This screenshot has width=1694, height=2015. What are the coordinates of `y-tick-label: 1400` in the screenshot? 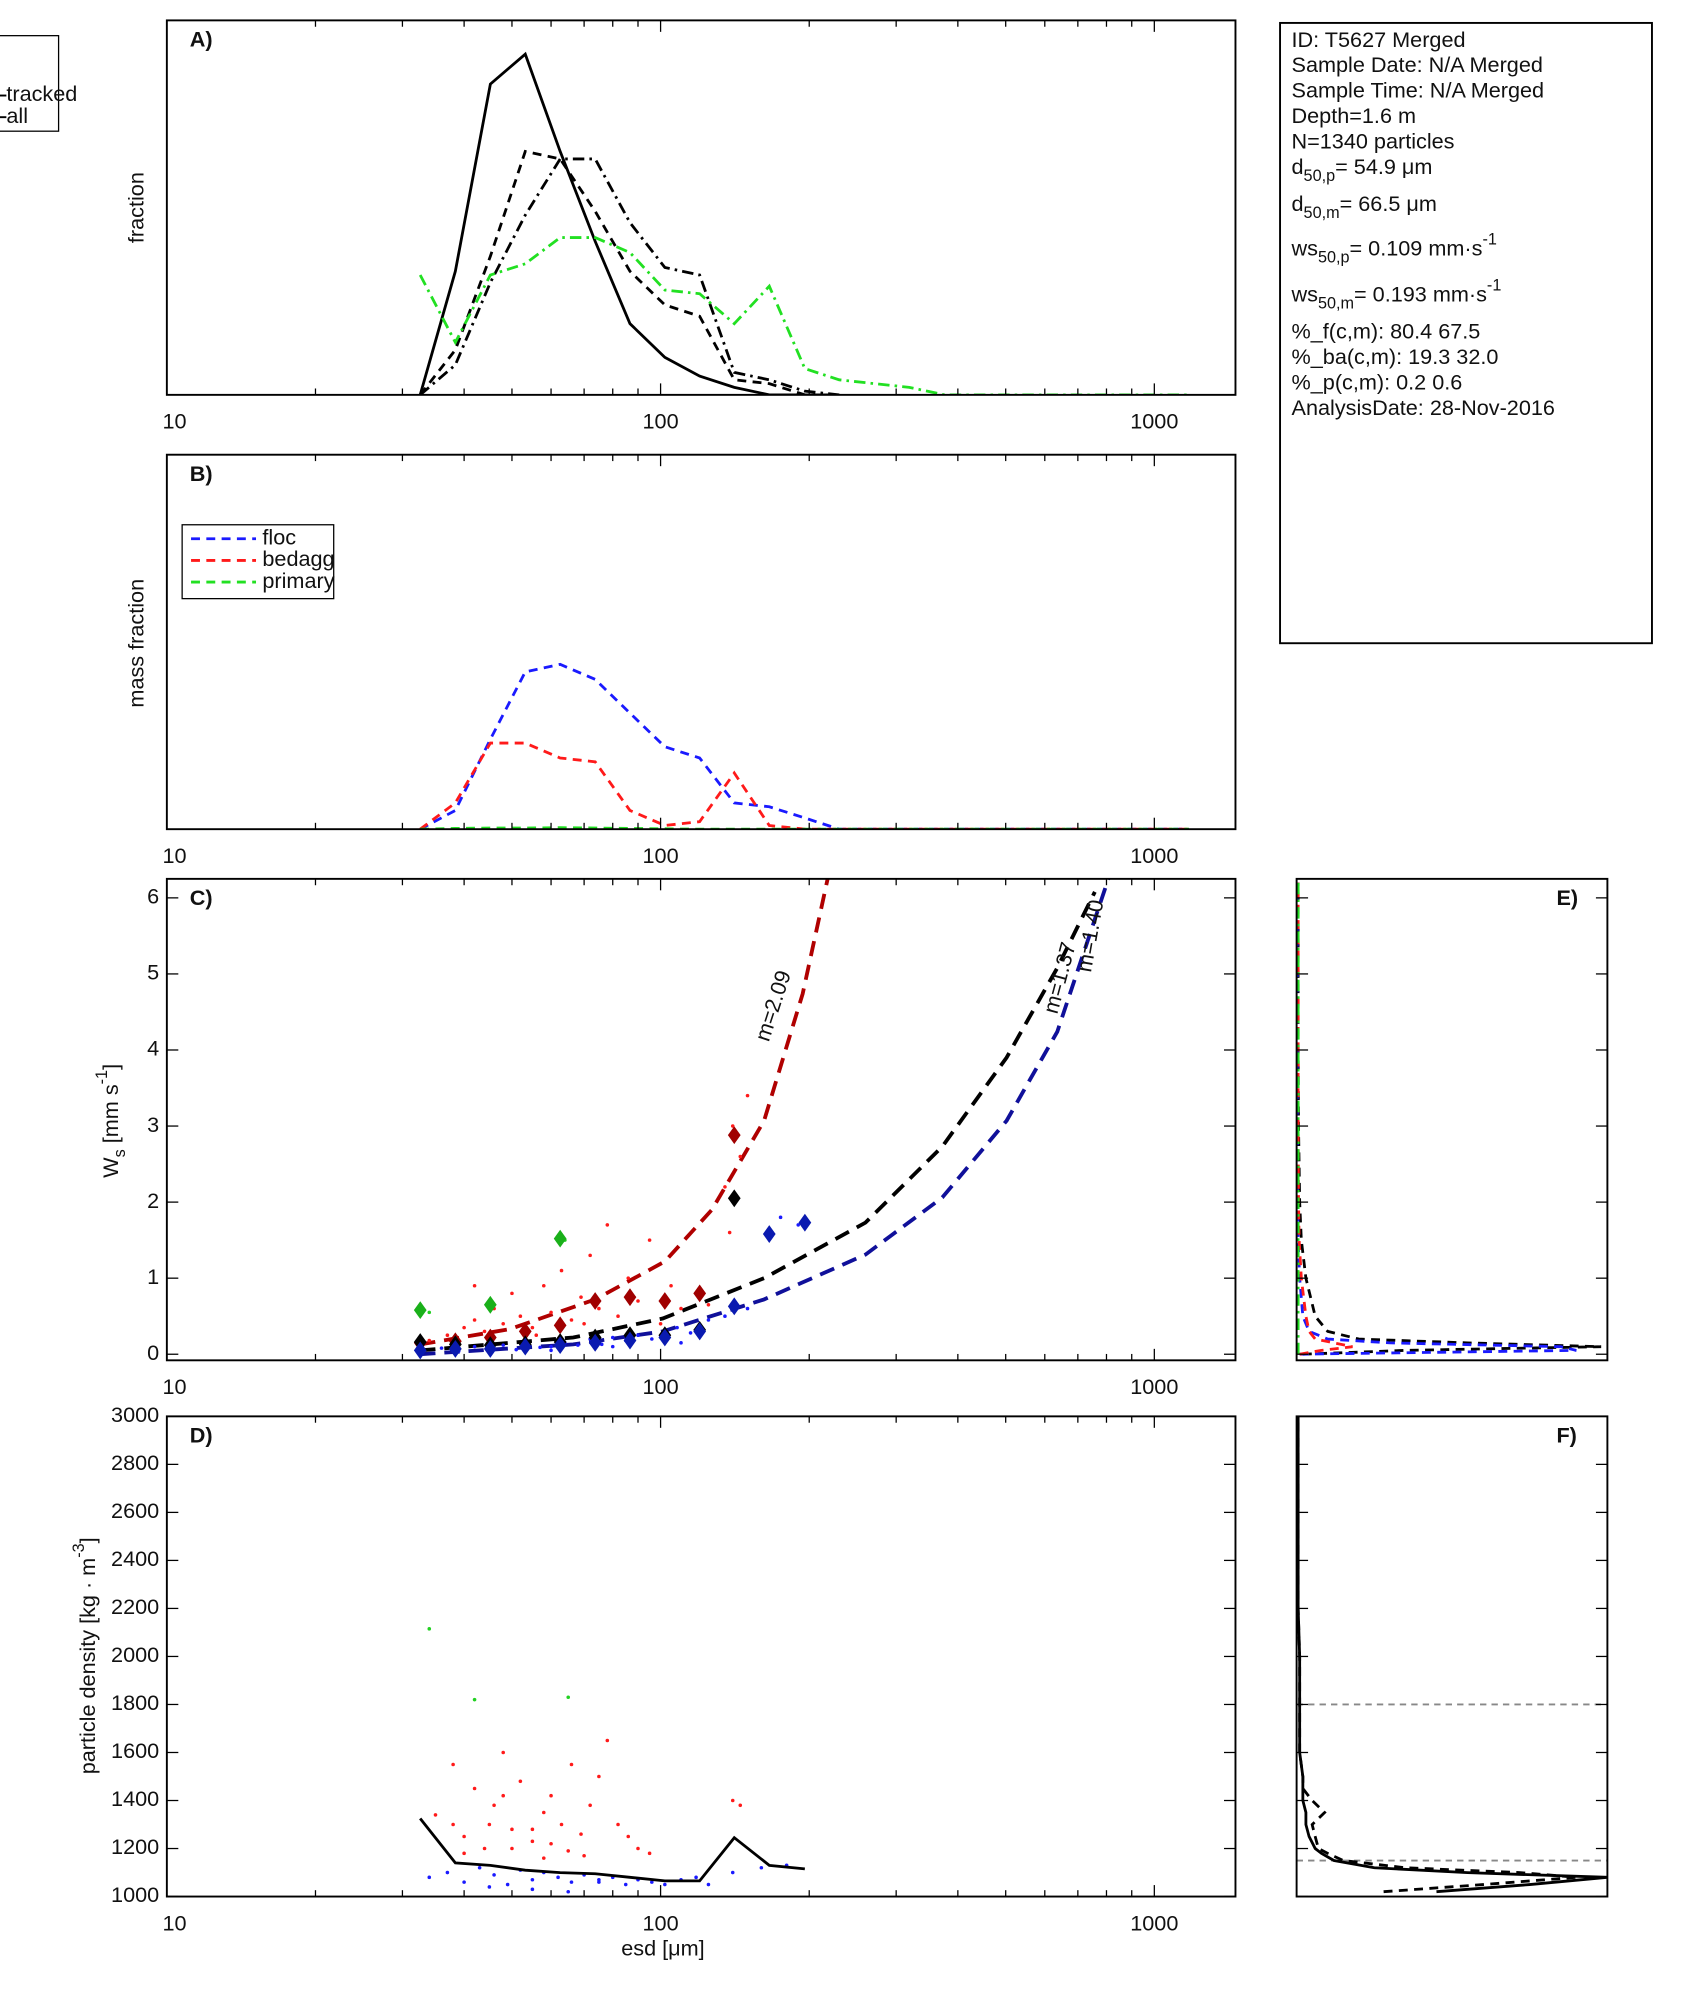 It's located at (135, 1798).